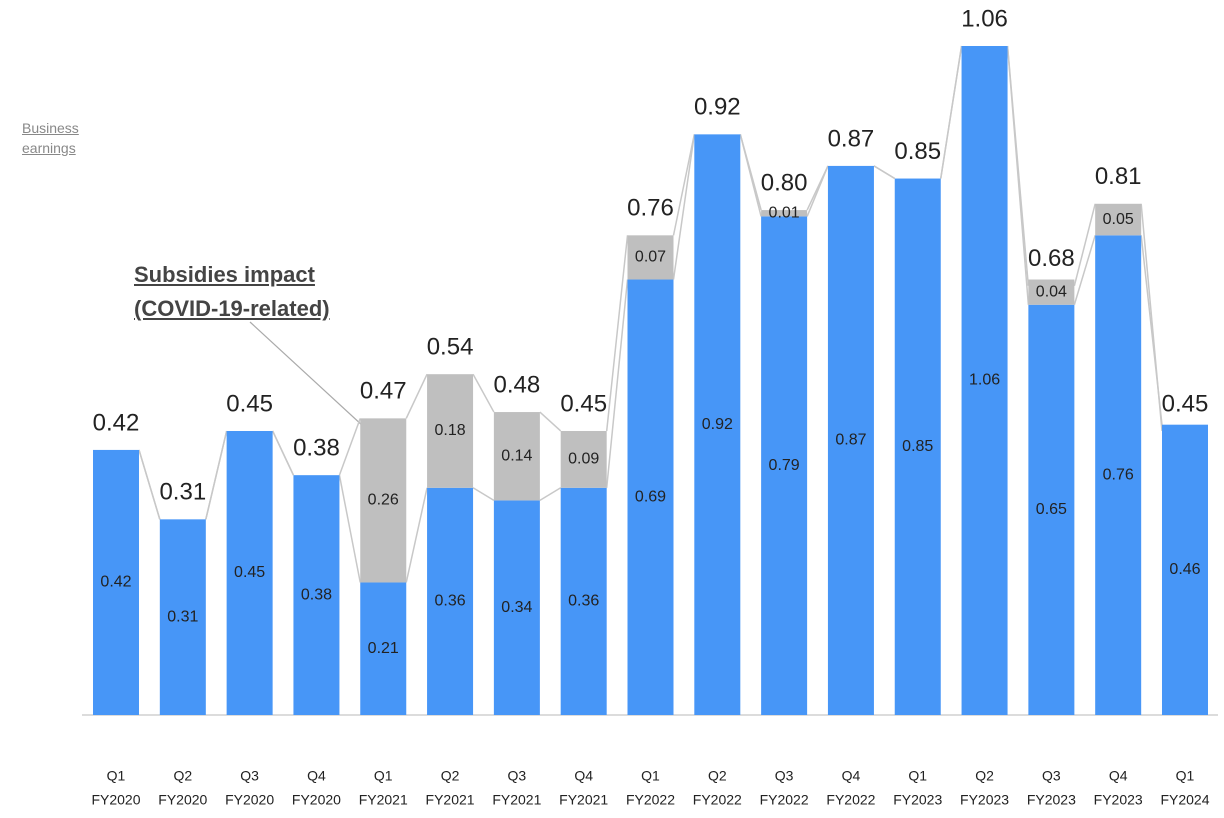  I want to click on total-label: 0.68, so click(1051, 258).